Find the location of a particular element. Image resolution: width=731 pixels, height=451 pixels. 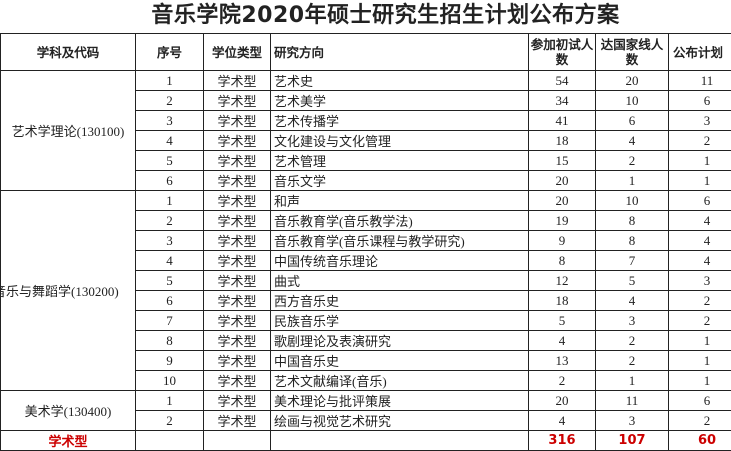

no-cell: 8 is located at coordinates (170, 341).